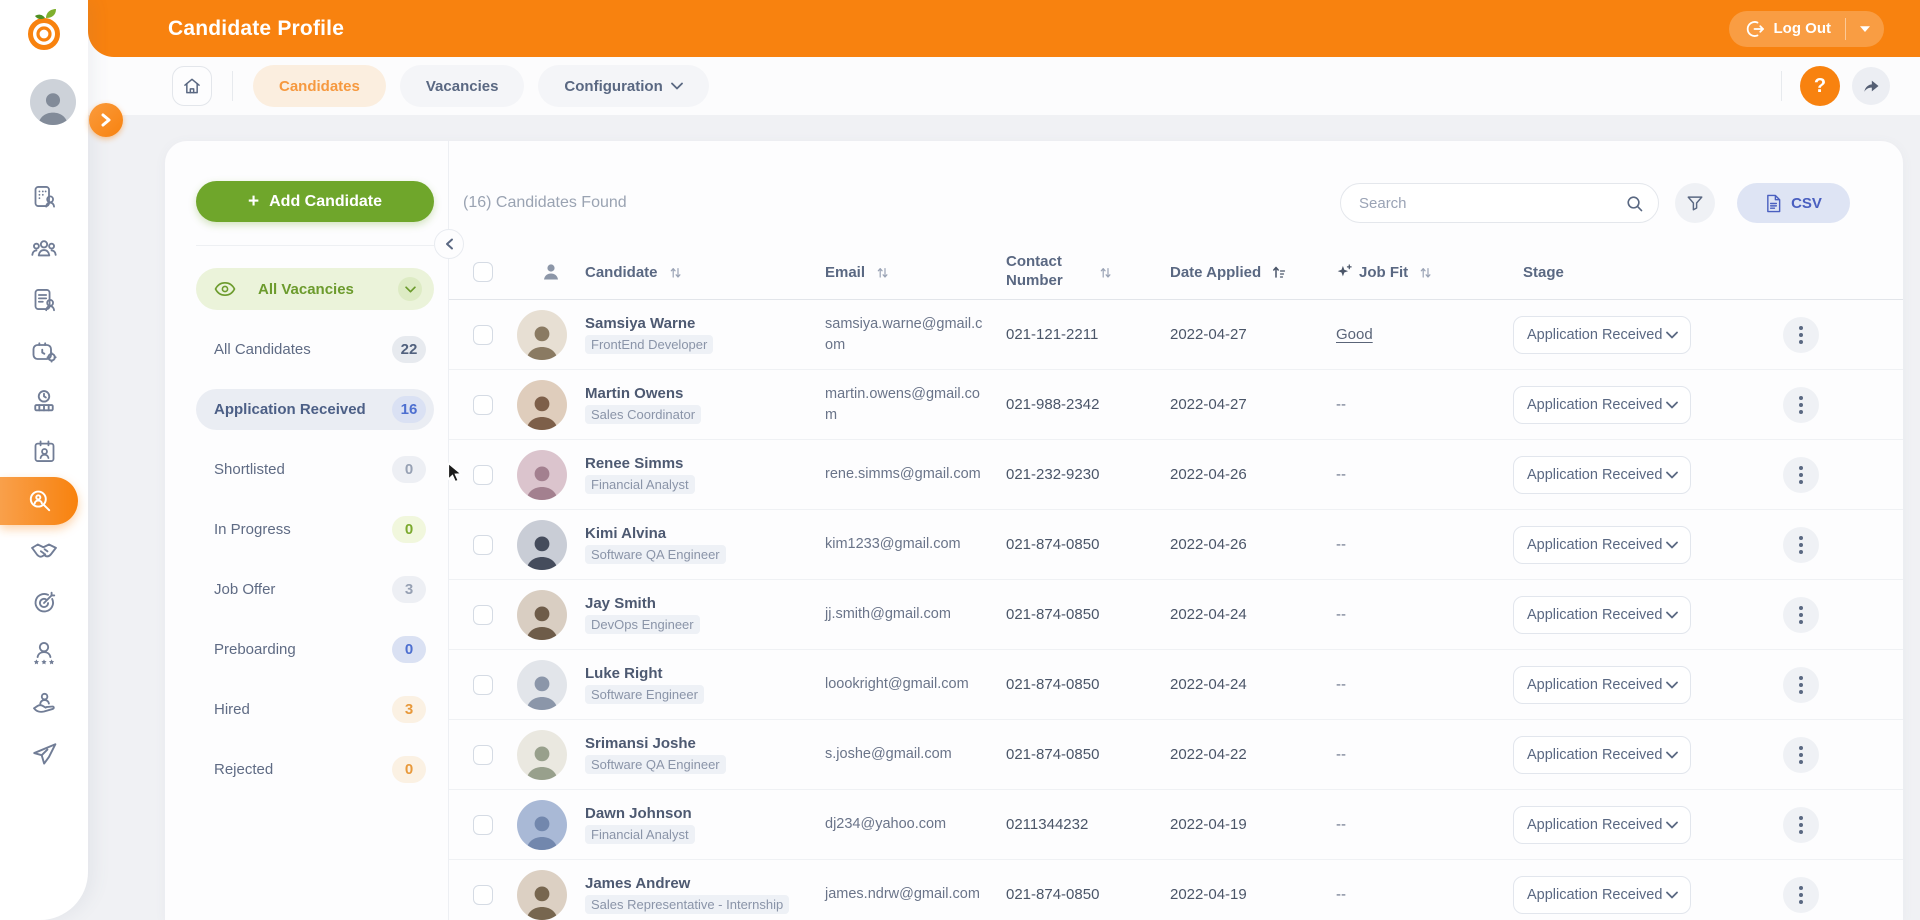 This screenshot has width=1920, height=920. What do you see at coordinates (315, 469) in the screenshot?
I see `stage-filter-item: Shortlisted 0` at bounding box center [315, 469].